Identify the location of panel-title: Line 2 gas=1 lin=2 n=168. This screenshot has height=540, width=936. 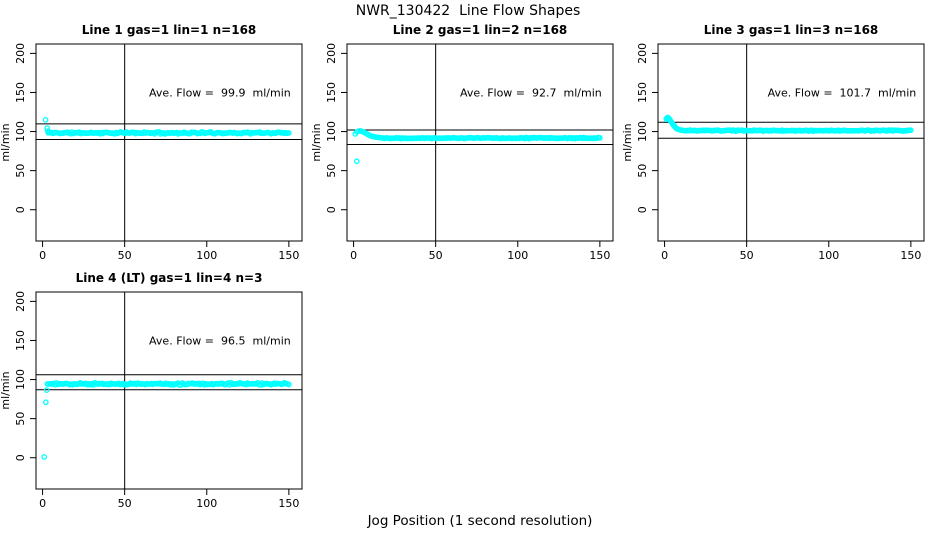
(480, 30).